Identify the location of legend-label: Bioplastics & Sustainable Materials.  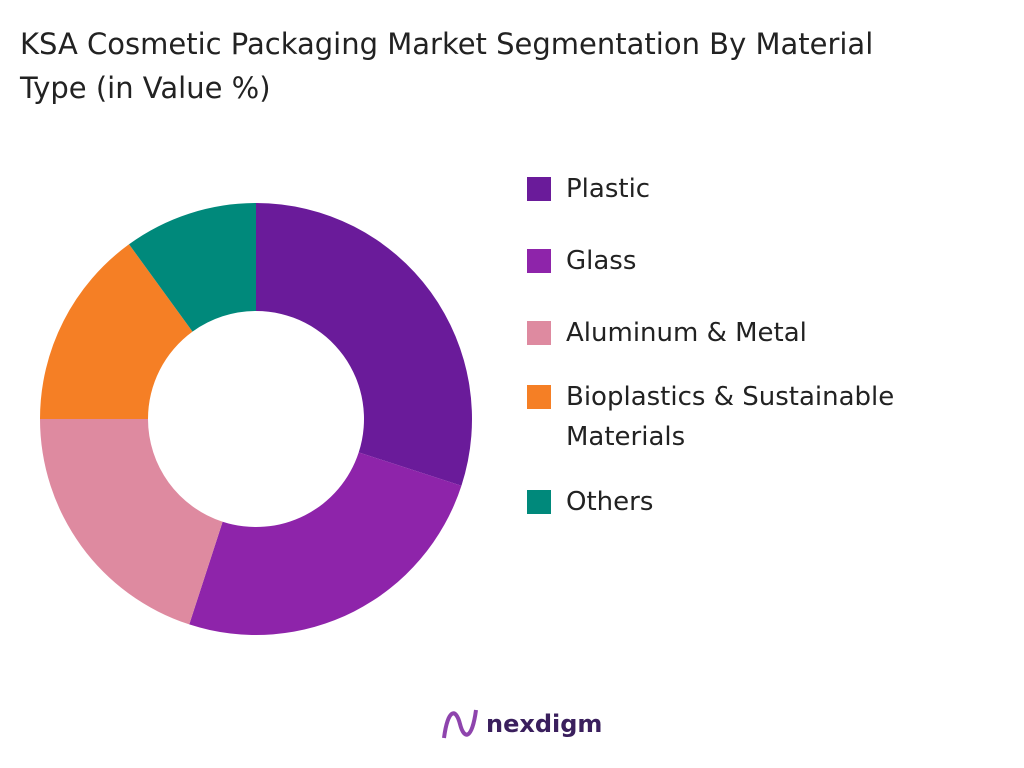
(730, 417).